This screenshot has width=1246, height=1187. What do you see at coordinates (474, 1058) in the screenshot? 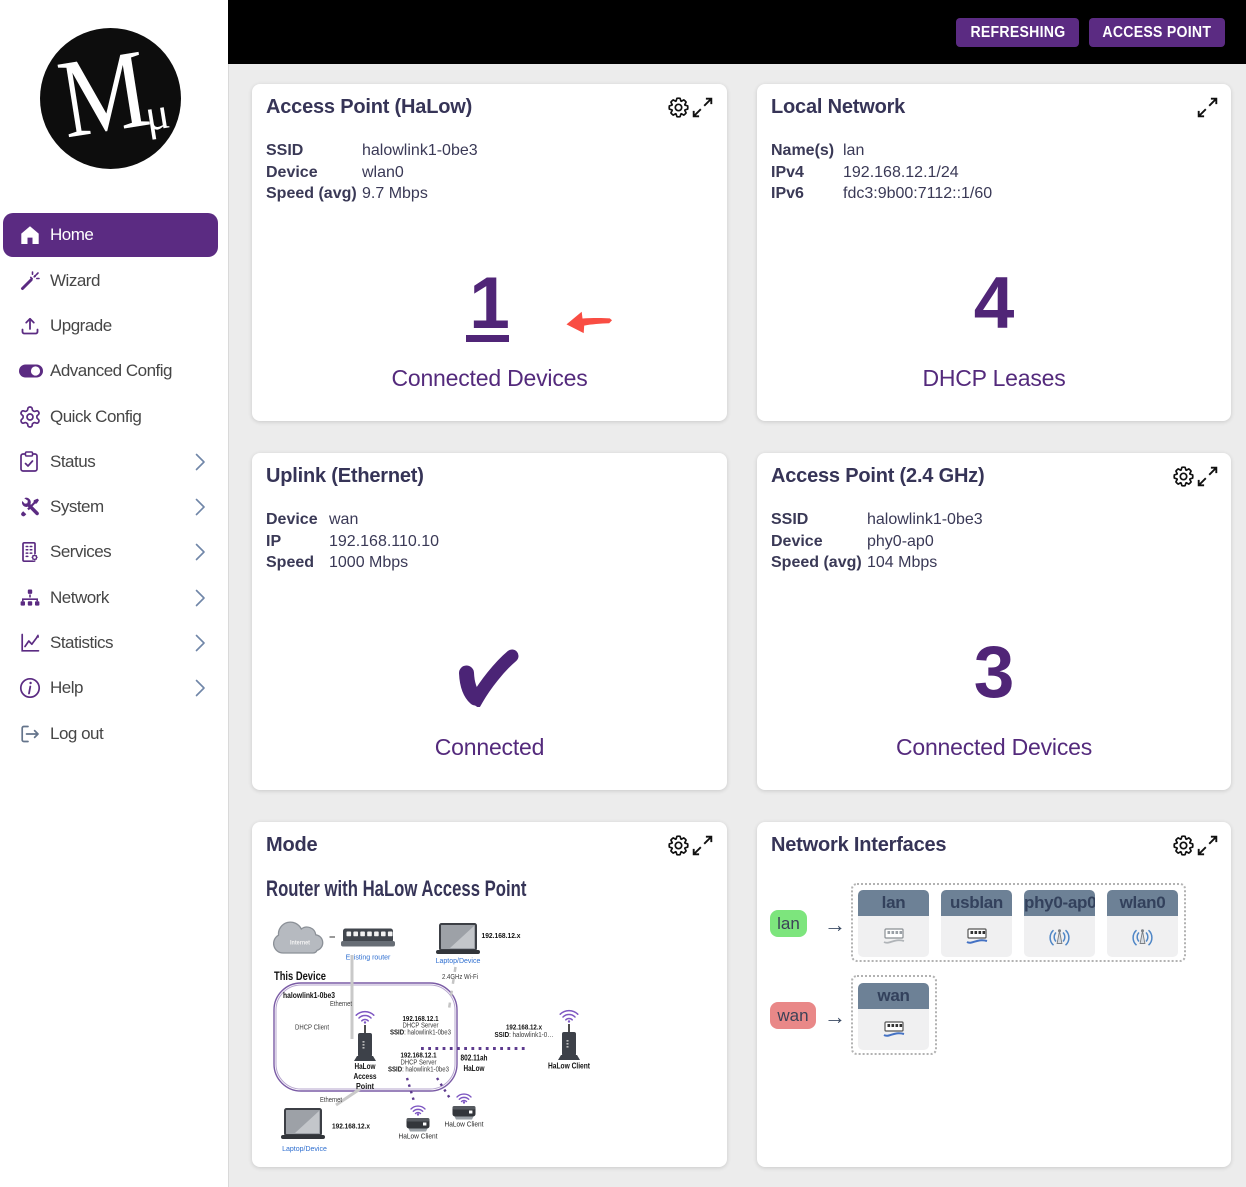
I see `svg-text: 802.11ah` at bounding box center [474, 1058].